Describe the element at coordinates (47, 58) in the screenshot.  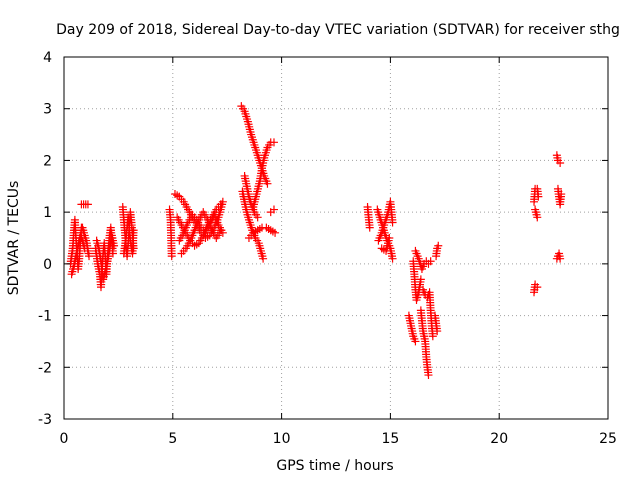
I see `y-tick-label: 4` at that location.